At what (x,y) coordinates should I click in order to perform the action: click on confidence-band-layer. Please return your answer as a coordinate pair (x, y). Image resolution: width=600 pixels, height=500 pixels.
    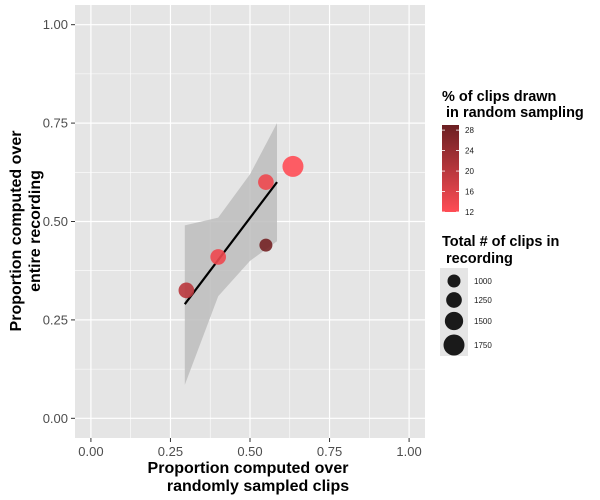
    Looking at the image, I should click on (230, 254).